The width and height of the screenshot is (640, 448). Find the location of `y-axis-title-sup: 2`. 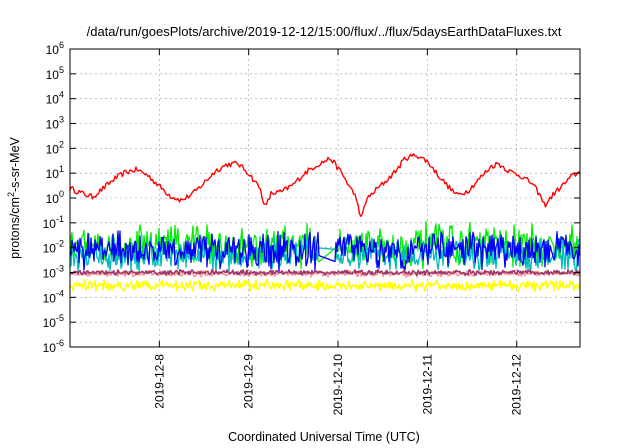

y-axis-title-sup: 2 is located at coordinates (11, 194).